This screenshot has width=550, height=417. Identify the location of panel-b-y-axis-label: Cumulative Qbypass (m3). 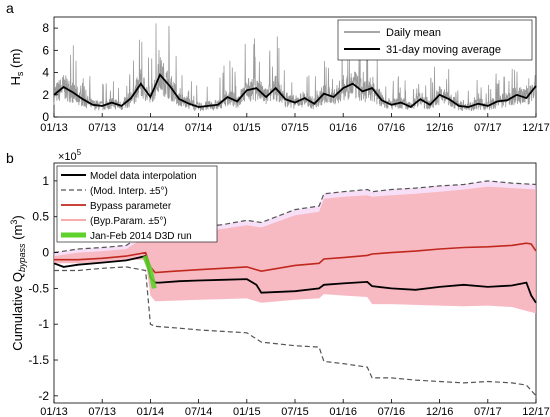
(18, 282).